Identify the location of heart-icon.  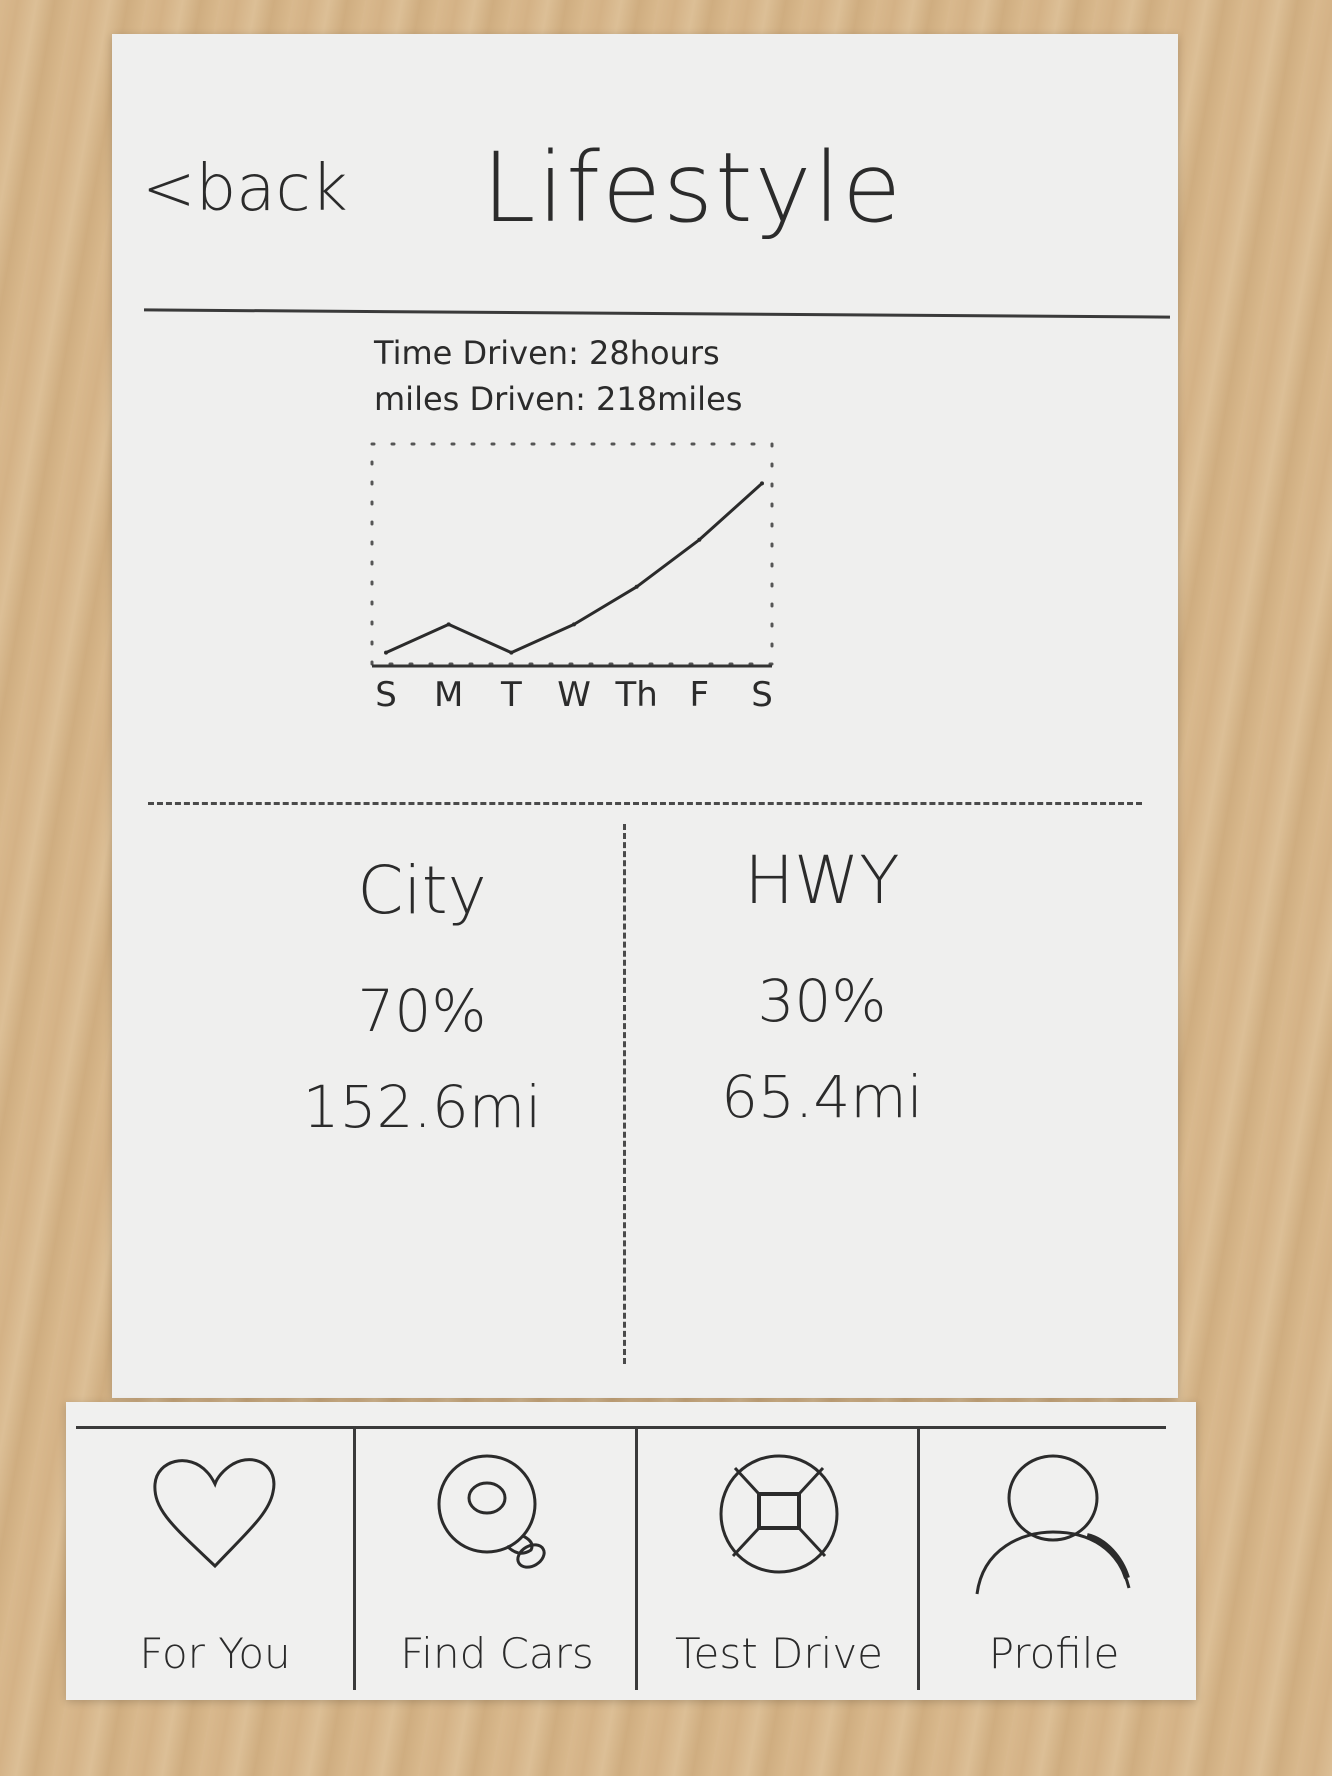
(214, 1513).